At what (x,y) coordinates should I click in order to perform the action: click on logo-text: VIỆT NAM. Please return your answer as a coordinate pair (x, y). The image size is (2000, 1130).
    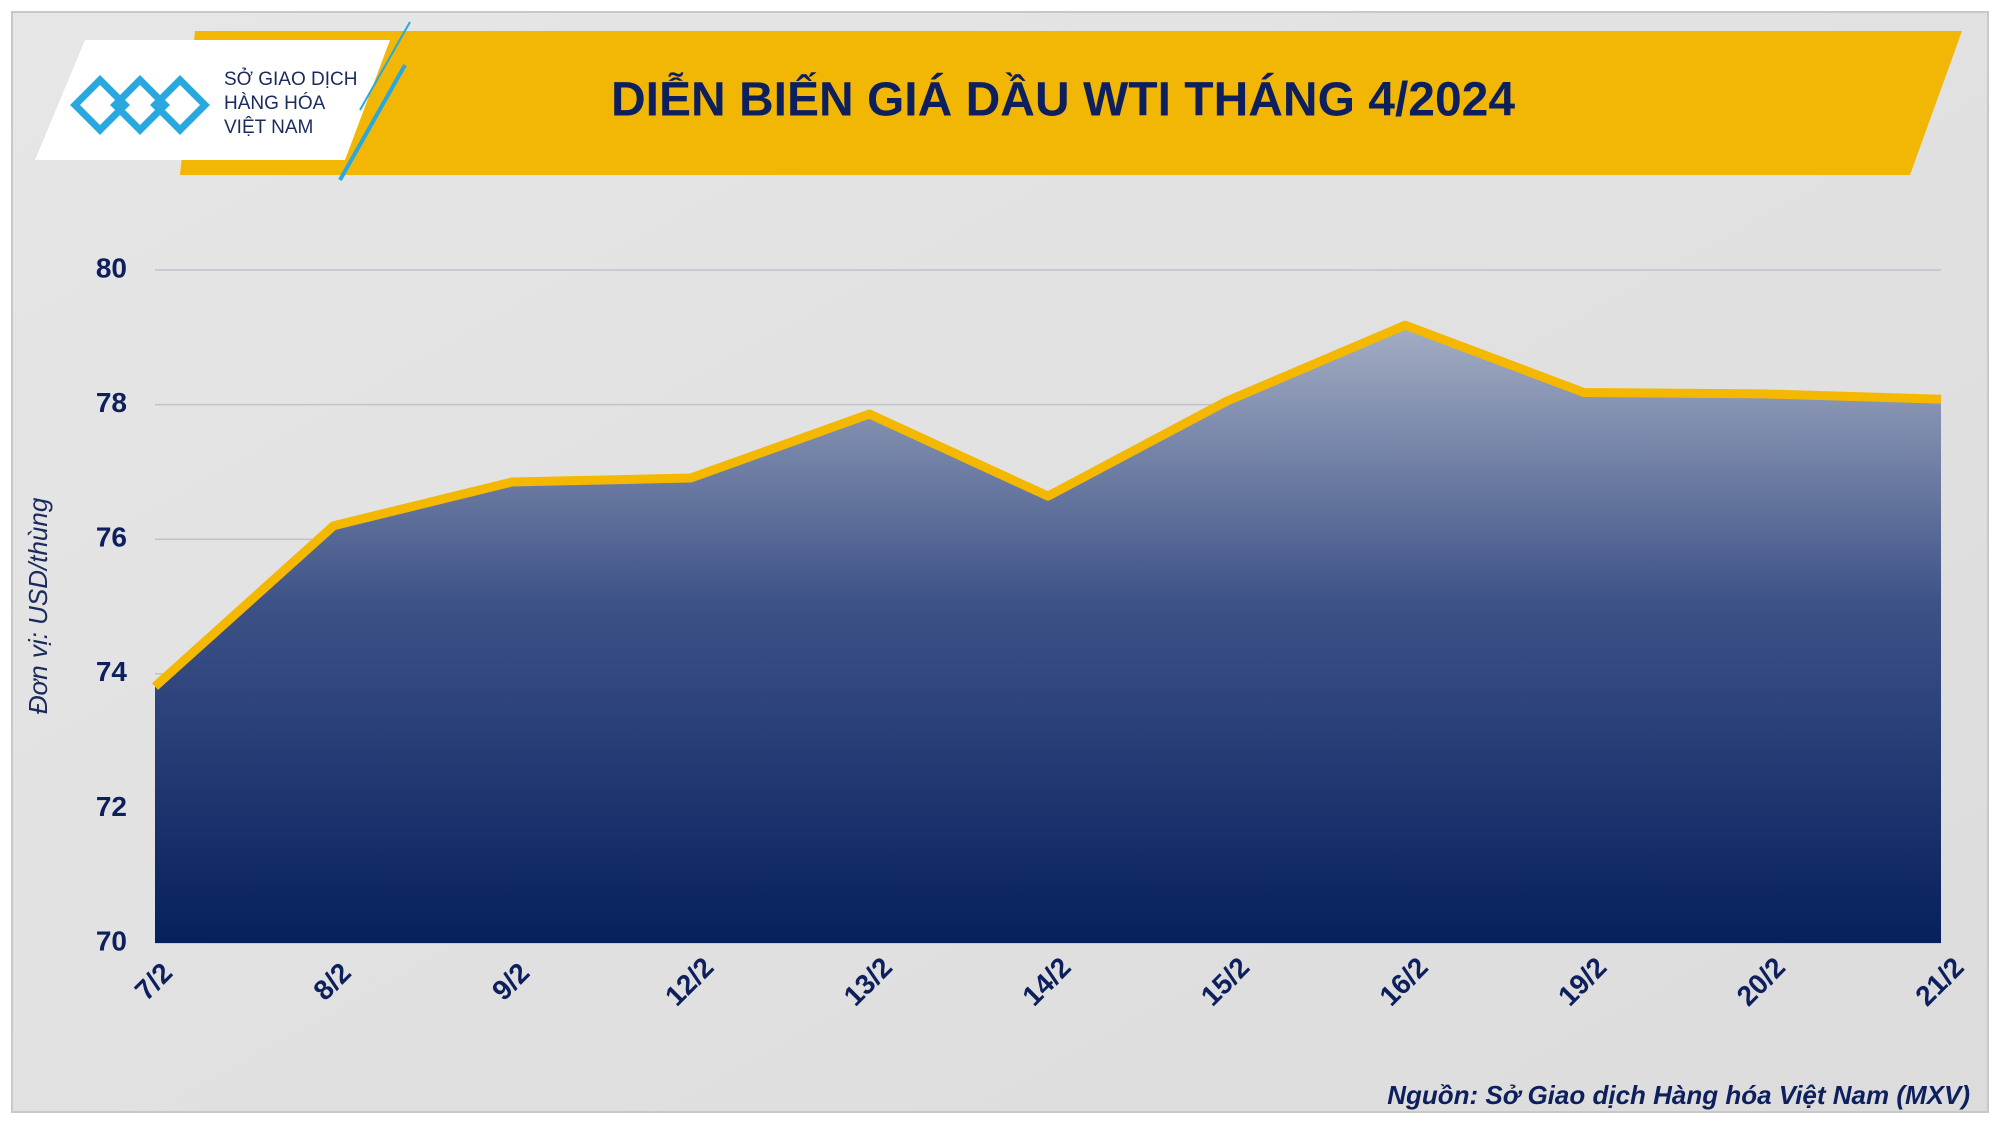
    Looking at the image, I should click on (268, 127).